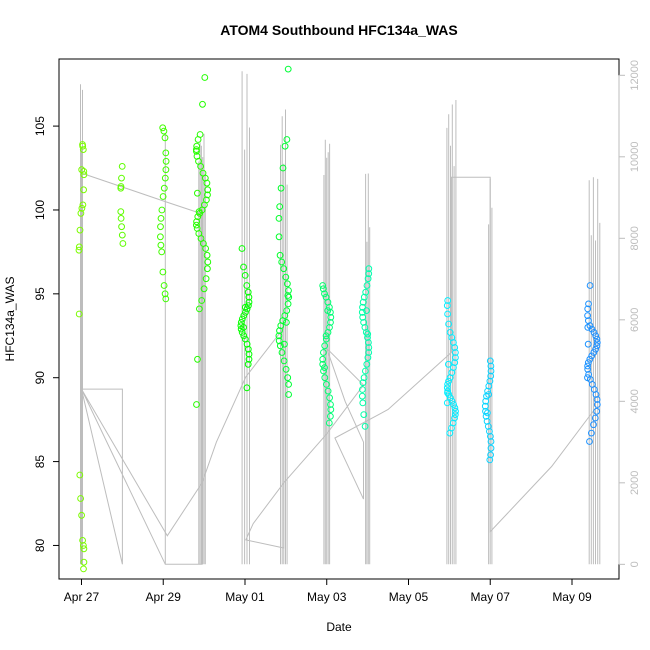  I want to click on x-tick-label: Apr 27, so click(82, 597).